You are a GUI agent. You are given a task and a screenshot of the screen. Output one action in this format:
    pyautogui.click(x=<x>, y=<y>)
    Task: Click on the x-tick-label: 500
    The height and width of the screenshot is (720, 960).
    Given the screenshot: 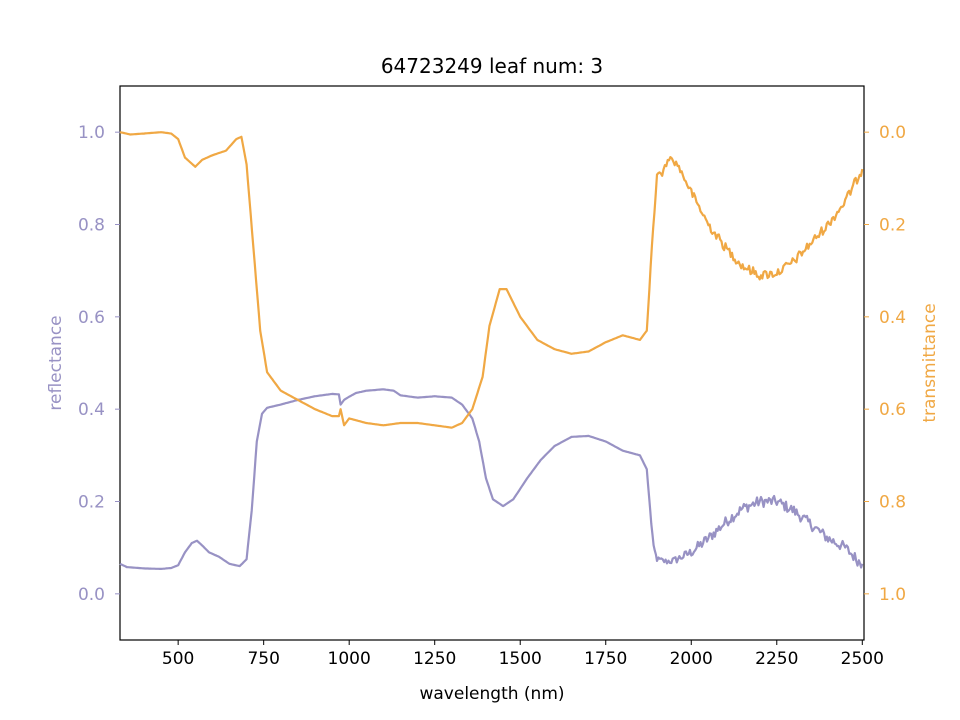 What is the action you would take?
    pyautogui.click(x=178, y=659)
    